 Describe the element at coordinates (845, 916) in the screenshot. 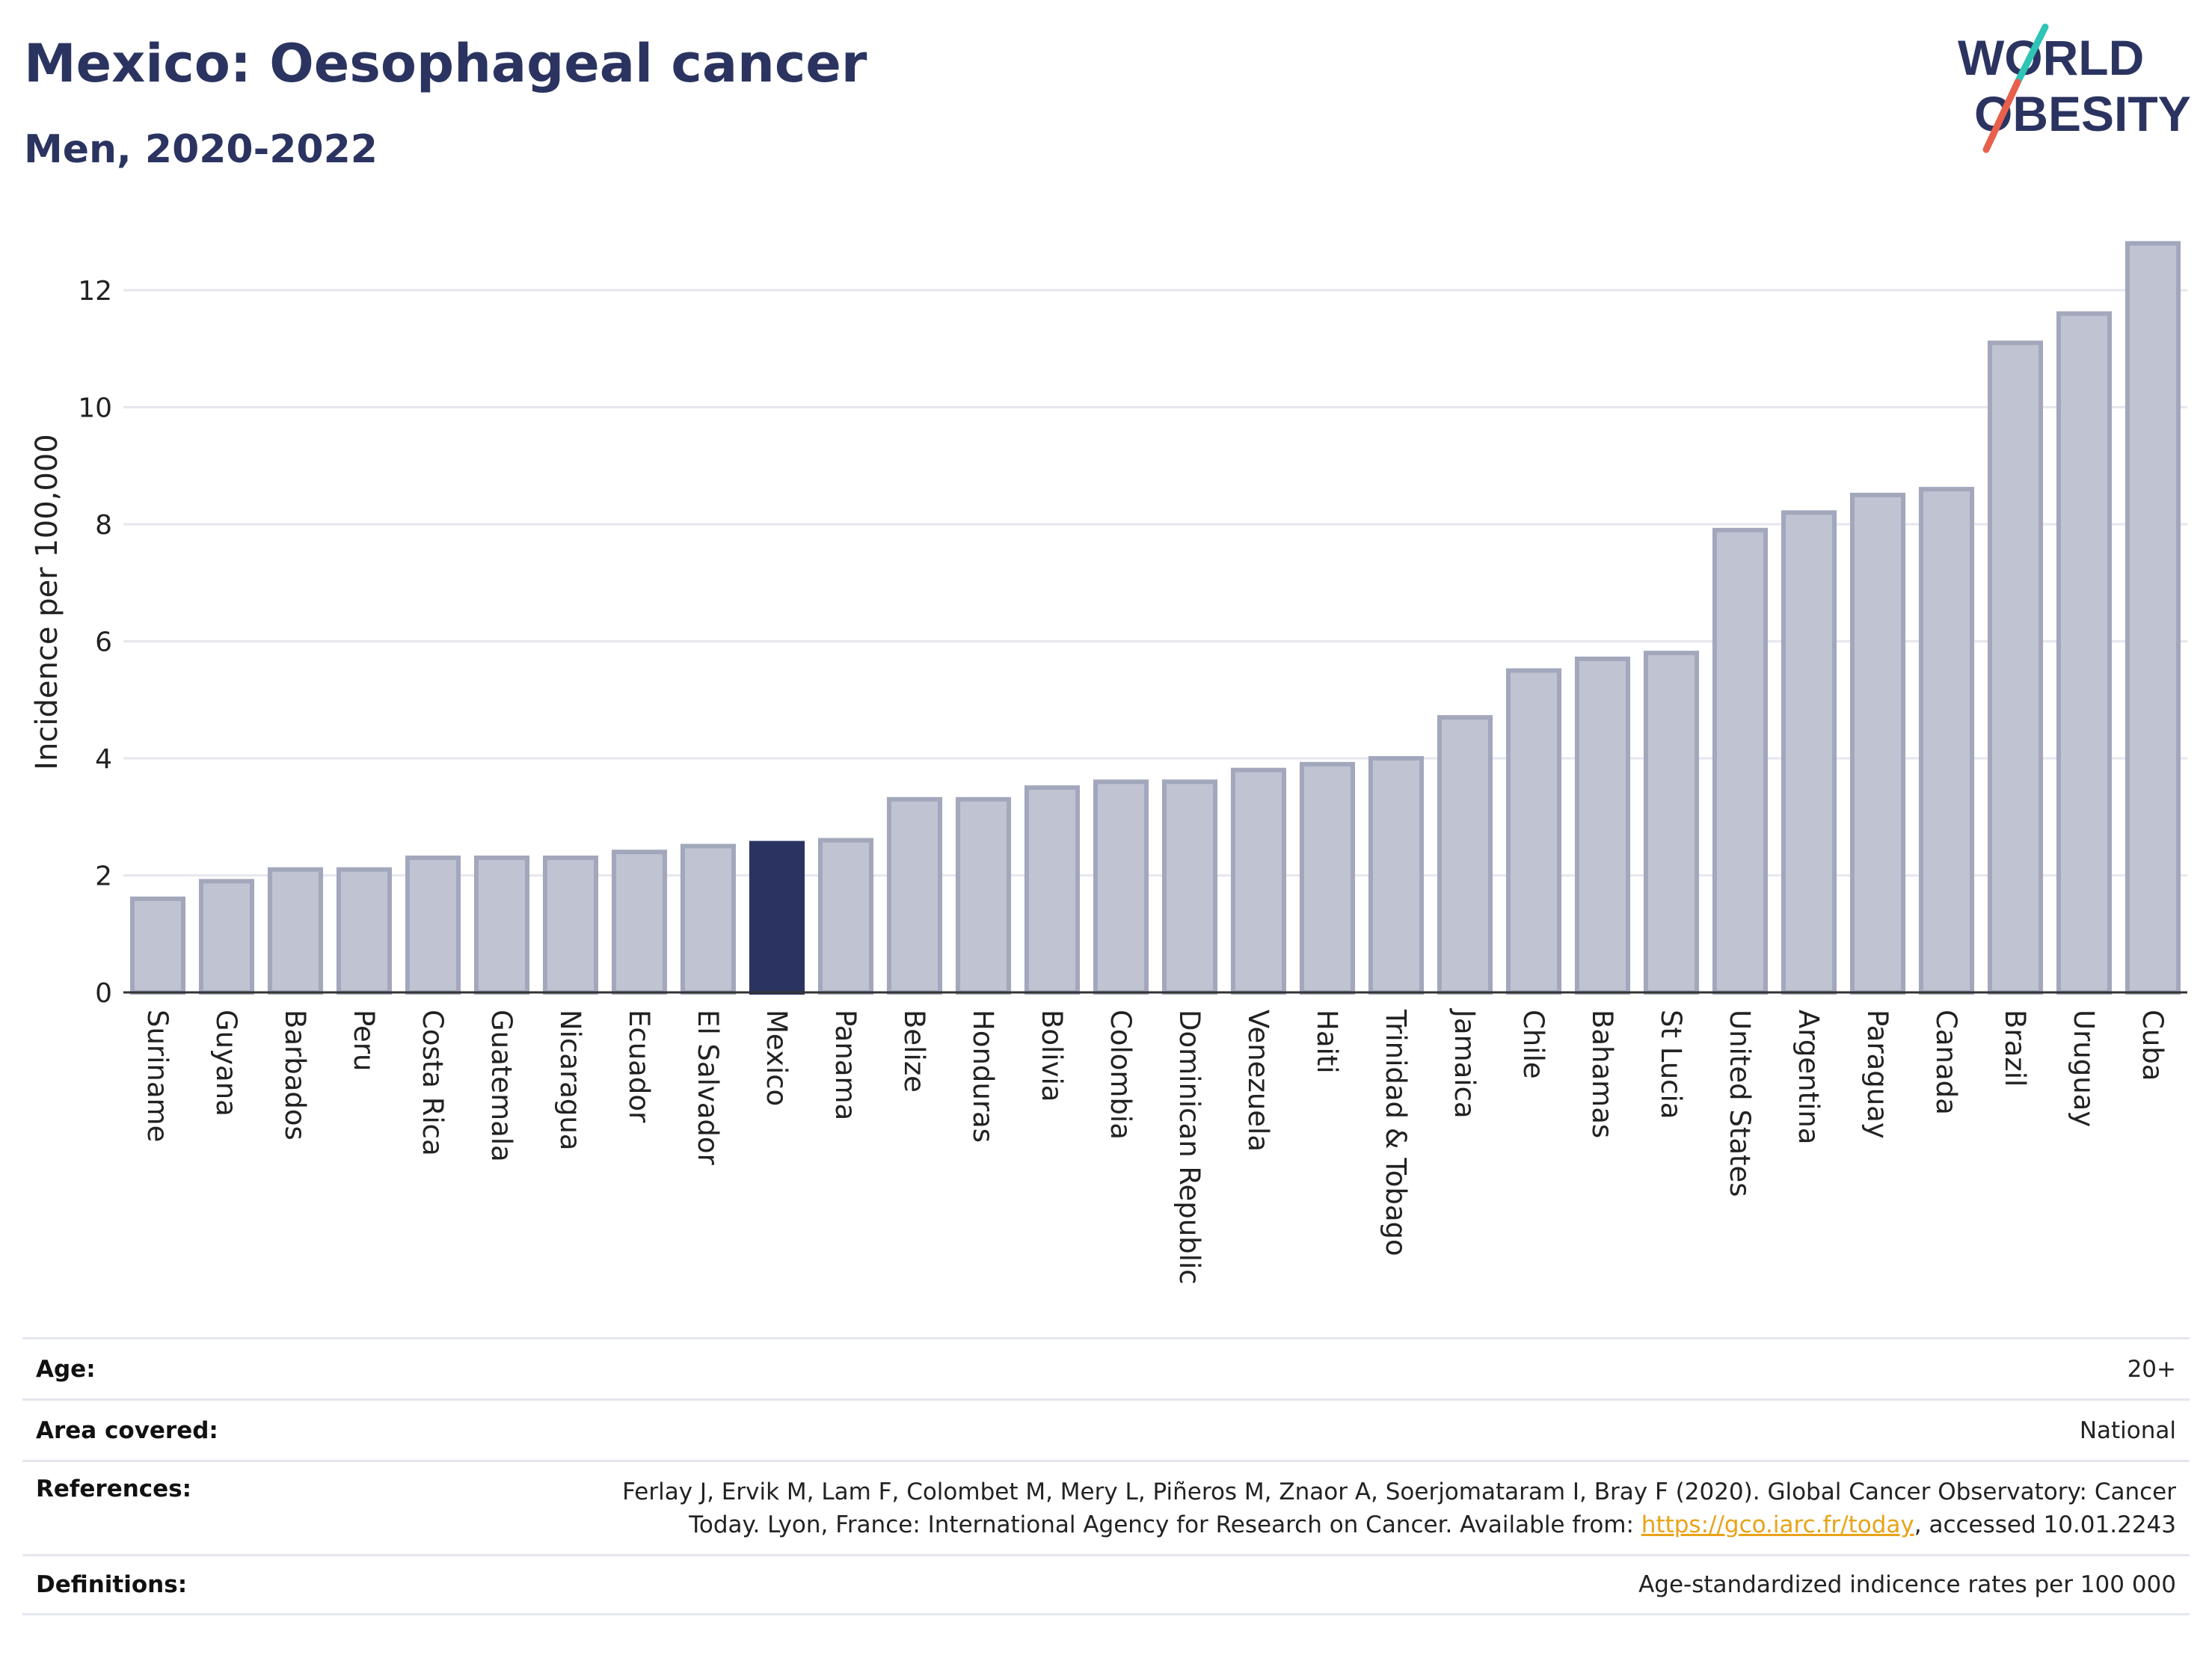

I see `bar-panama` at that location.